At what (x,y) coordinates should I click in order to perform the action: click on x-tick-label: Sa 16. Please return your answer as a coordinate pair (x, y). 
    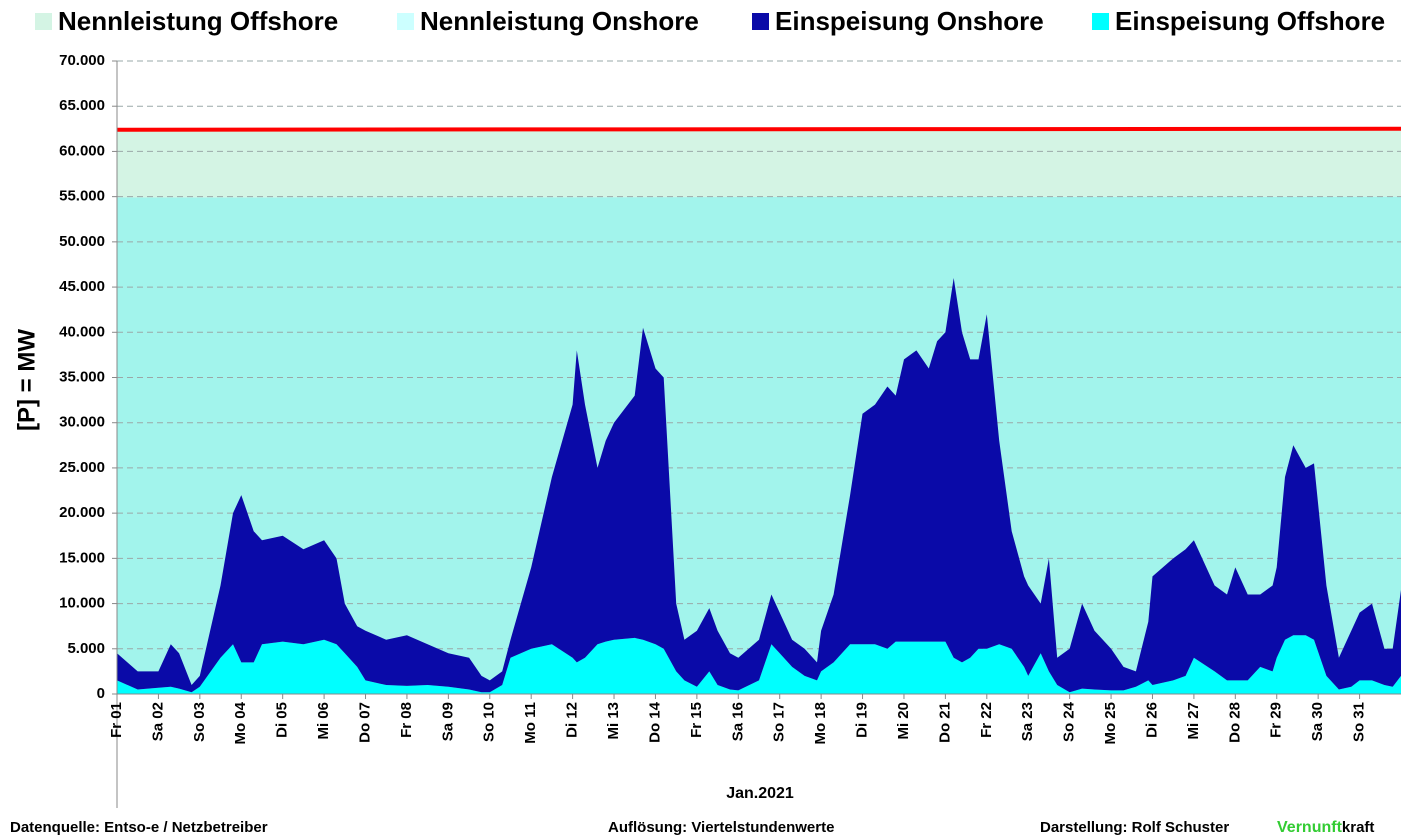
    Looking at the image, I should click on (737, 721).